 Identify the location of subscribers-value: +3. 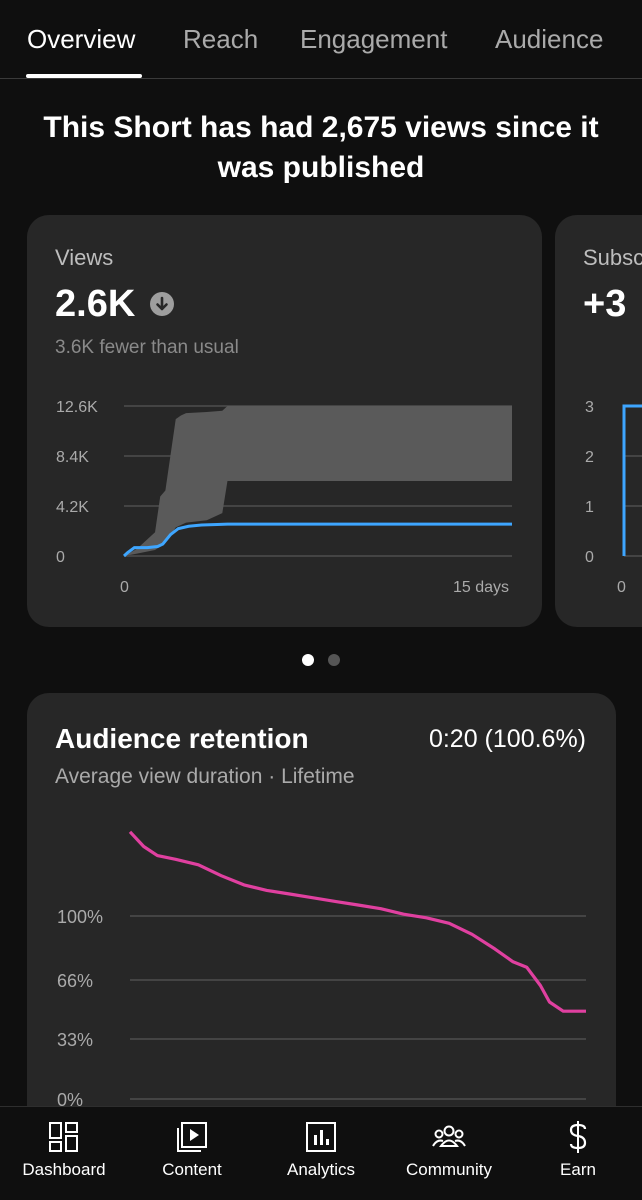
(605, 304).